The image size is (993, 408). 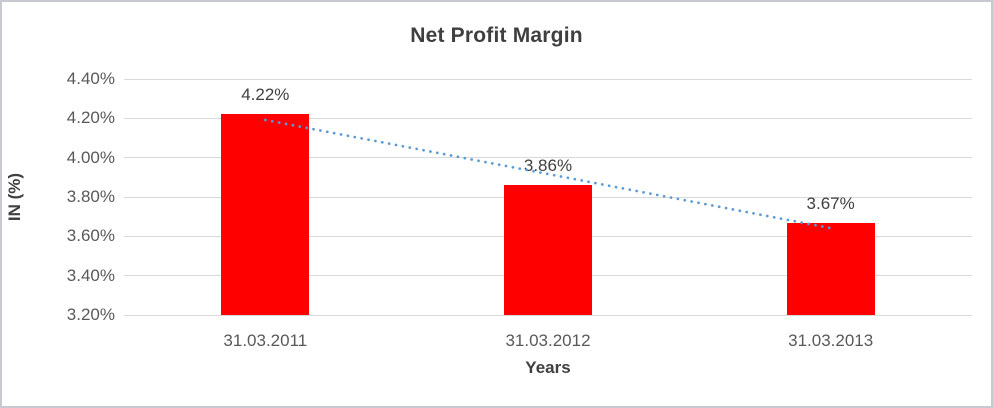 I want to click on bar-value-label: 3.86%, so click(x=548, y=166).